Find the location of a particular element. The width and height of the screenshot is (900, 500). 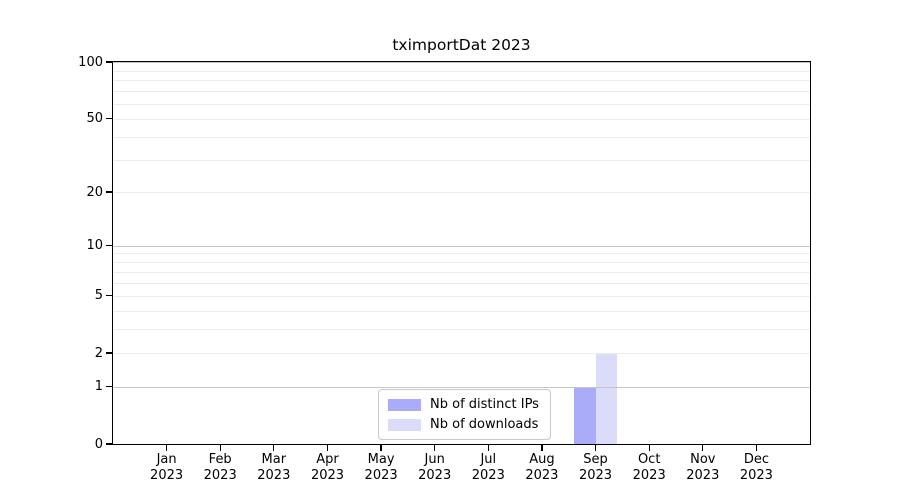

x-tick-label: Jun 2023 is located at coordinates (435, 468).